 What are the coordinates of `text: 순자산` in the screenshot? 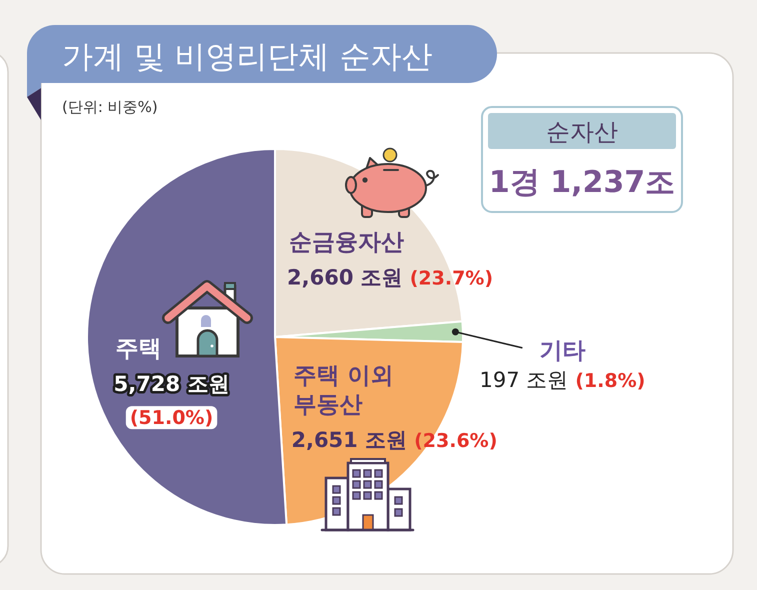 It's located at (582, 132).